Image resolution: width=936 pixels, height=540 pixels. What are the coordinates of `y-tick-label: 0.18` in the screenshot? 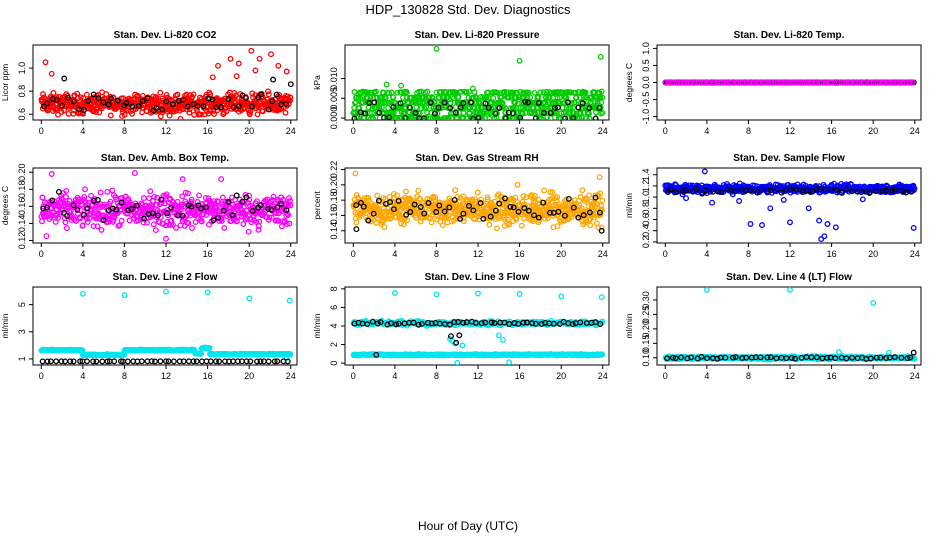 It's located at (22, 190).